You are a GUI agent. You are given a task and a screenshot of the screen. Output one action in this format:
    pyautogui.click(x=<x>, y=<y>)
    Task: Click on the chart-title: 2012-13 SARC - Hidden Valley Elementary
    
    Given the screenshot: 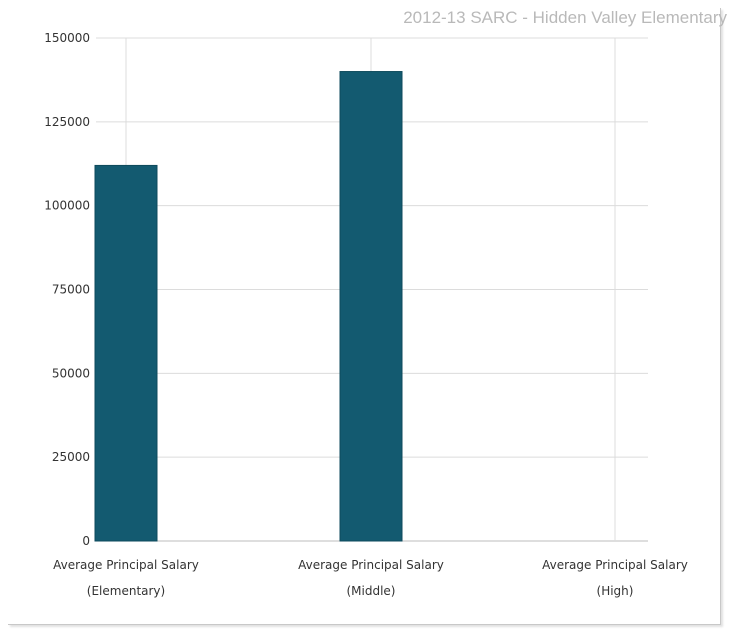 What is the action you would take?
    pyautogui.click(x=565, y=17)
    